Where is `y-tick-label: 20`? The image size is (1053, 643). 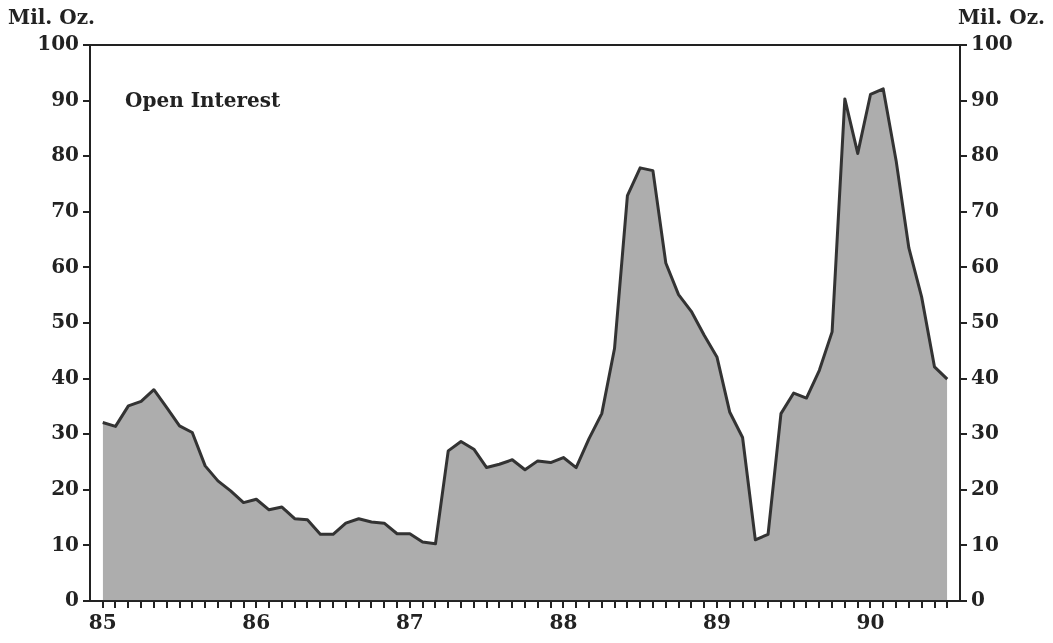
y-tick-label: 20 is located at coordinates (65, 488).